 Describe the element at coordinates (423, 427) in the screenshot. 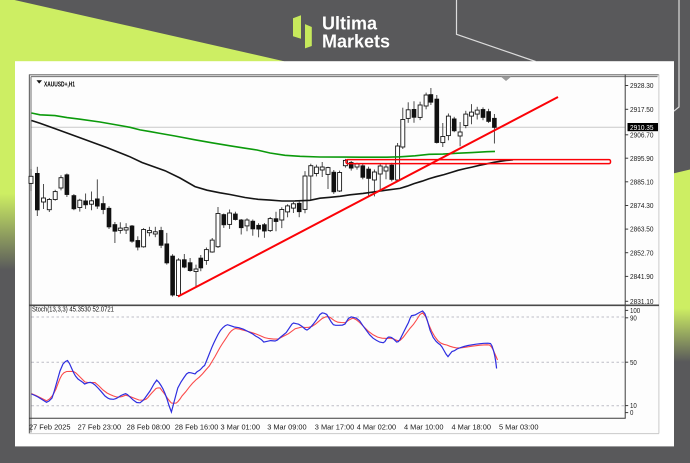

I see `svg-text: 4 Mar 10:00` at that location.